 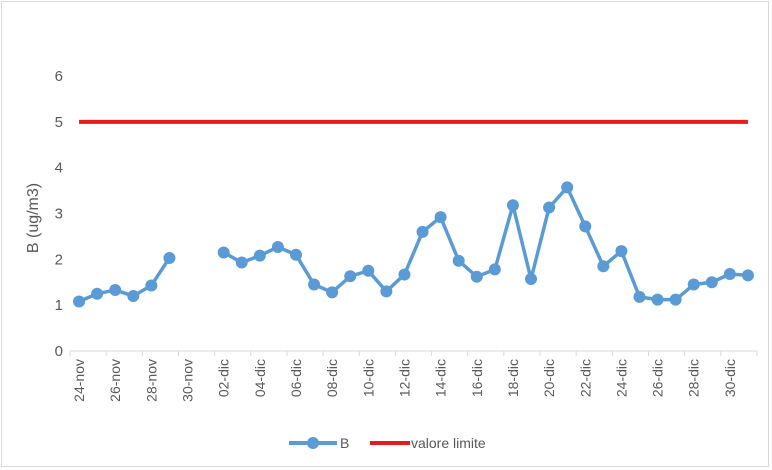 What do you see at coordinates (59, 351) in the screenshot?
I see `y-tick-label: 0` at bounding box center [59, 351].